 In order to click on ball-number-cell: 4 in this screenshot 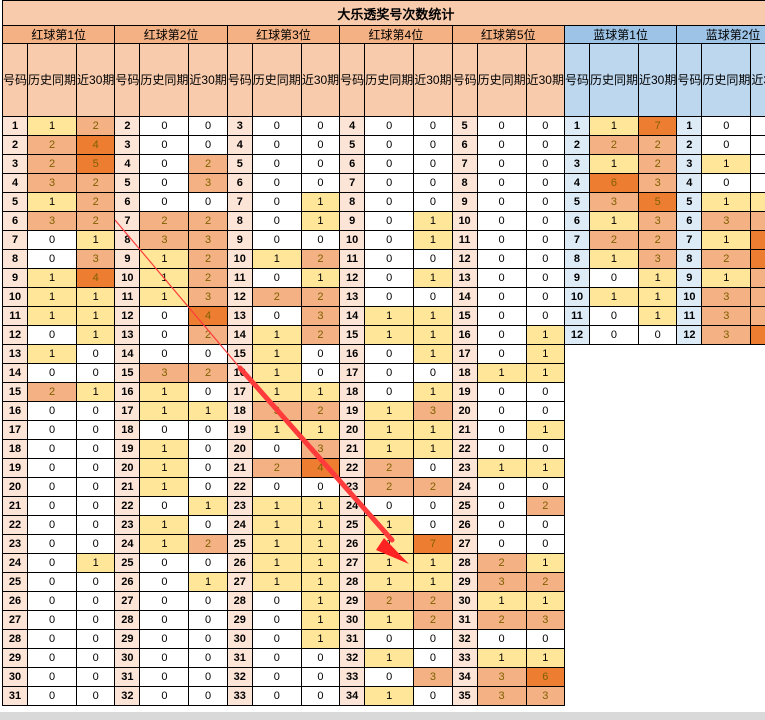, I will do `click(576, 183)`.